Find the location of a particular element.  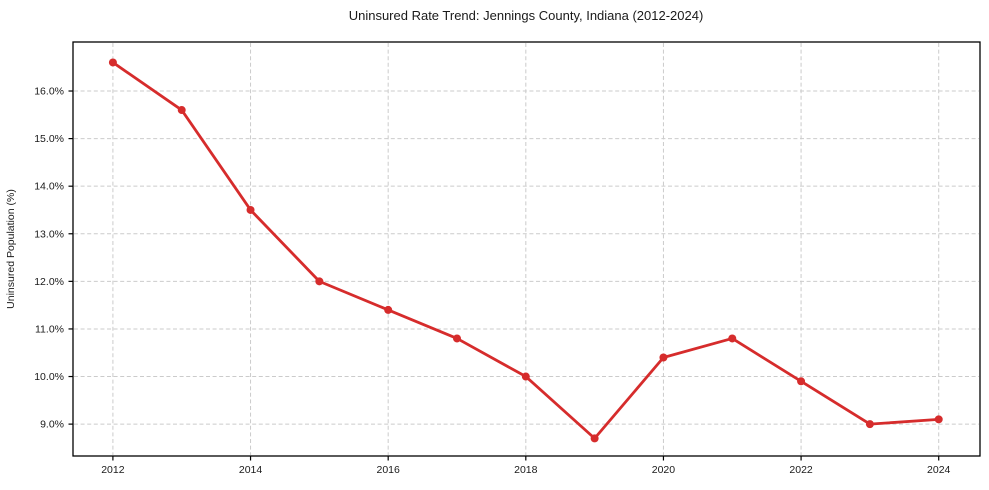

y-tick-label: 10.0% is located at coordinates (49, 377).